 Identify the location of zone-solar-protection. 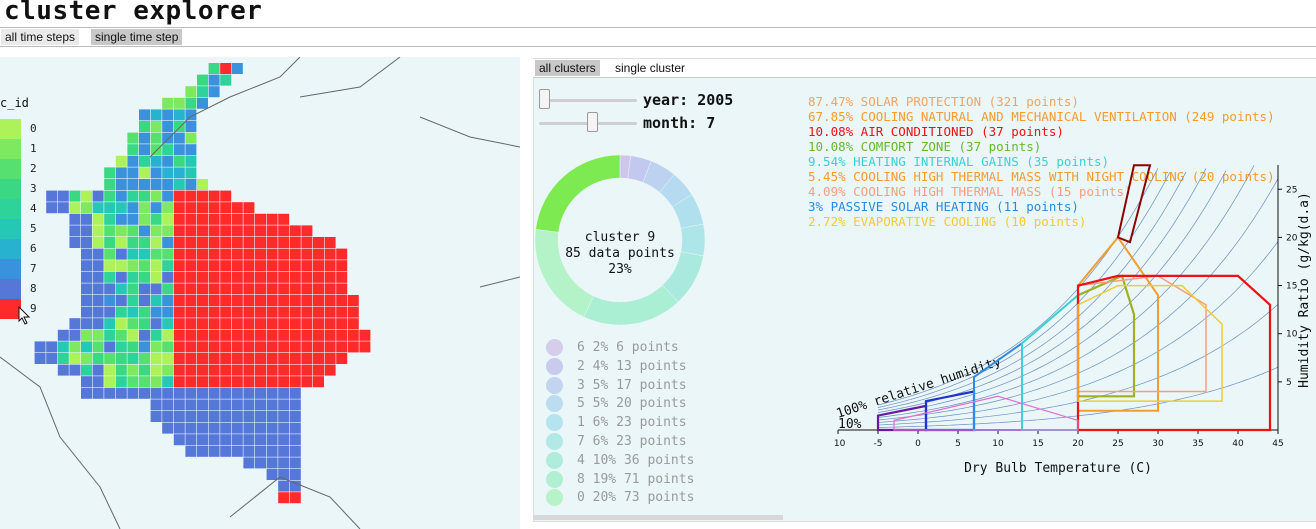
(1134, 204).